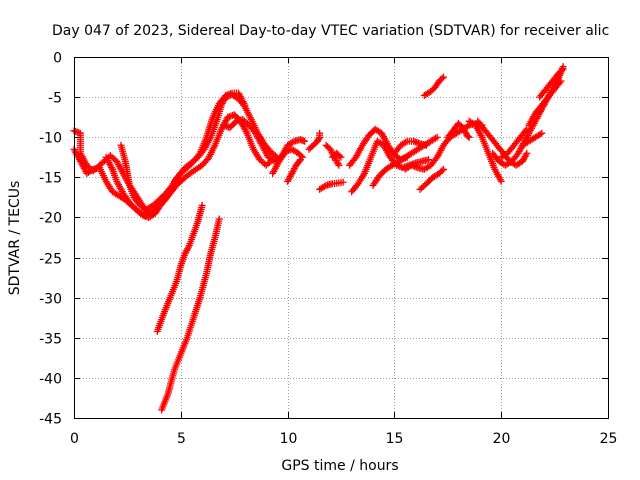  What do you see at coordinates (50, 260) in the screenshot?
I see `y-tick-label: -25` at bounding box center [50, 260].